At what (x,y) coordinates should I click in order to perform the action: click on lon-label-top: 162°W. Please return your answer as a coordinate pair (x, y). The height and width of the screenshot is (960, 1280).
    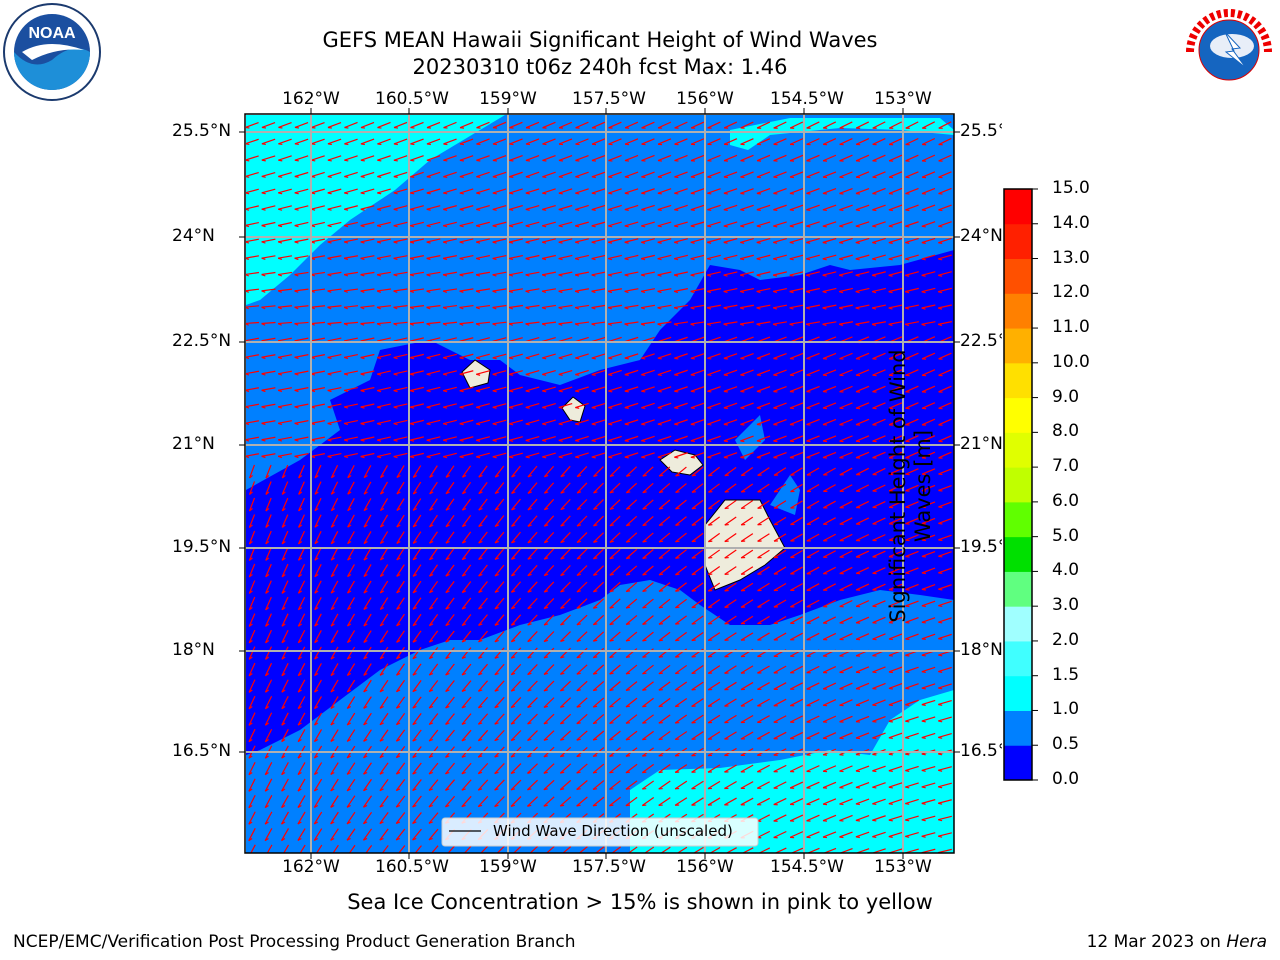
    Looking at the image, I should click on (311, 99).